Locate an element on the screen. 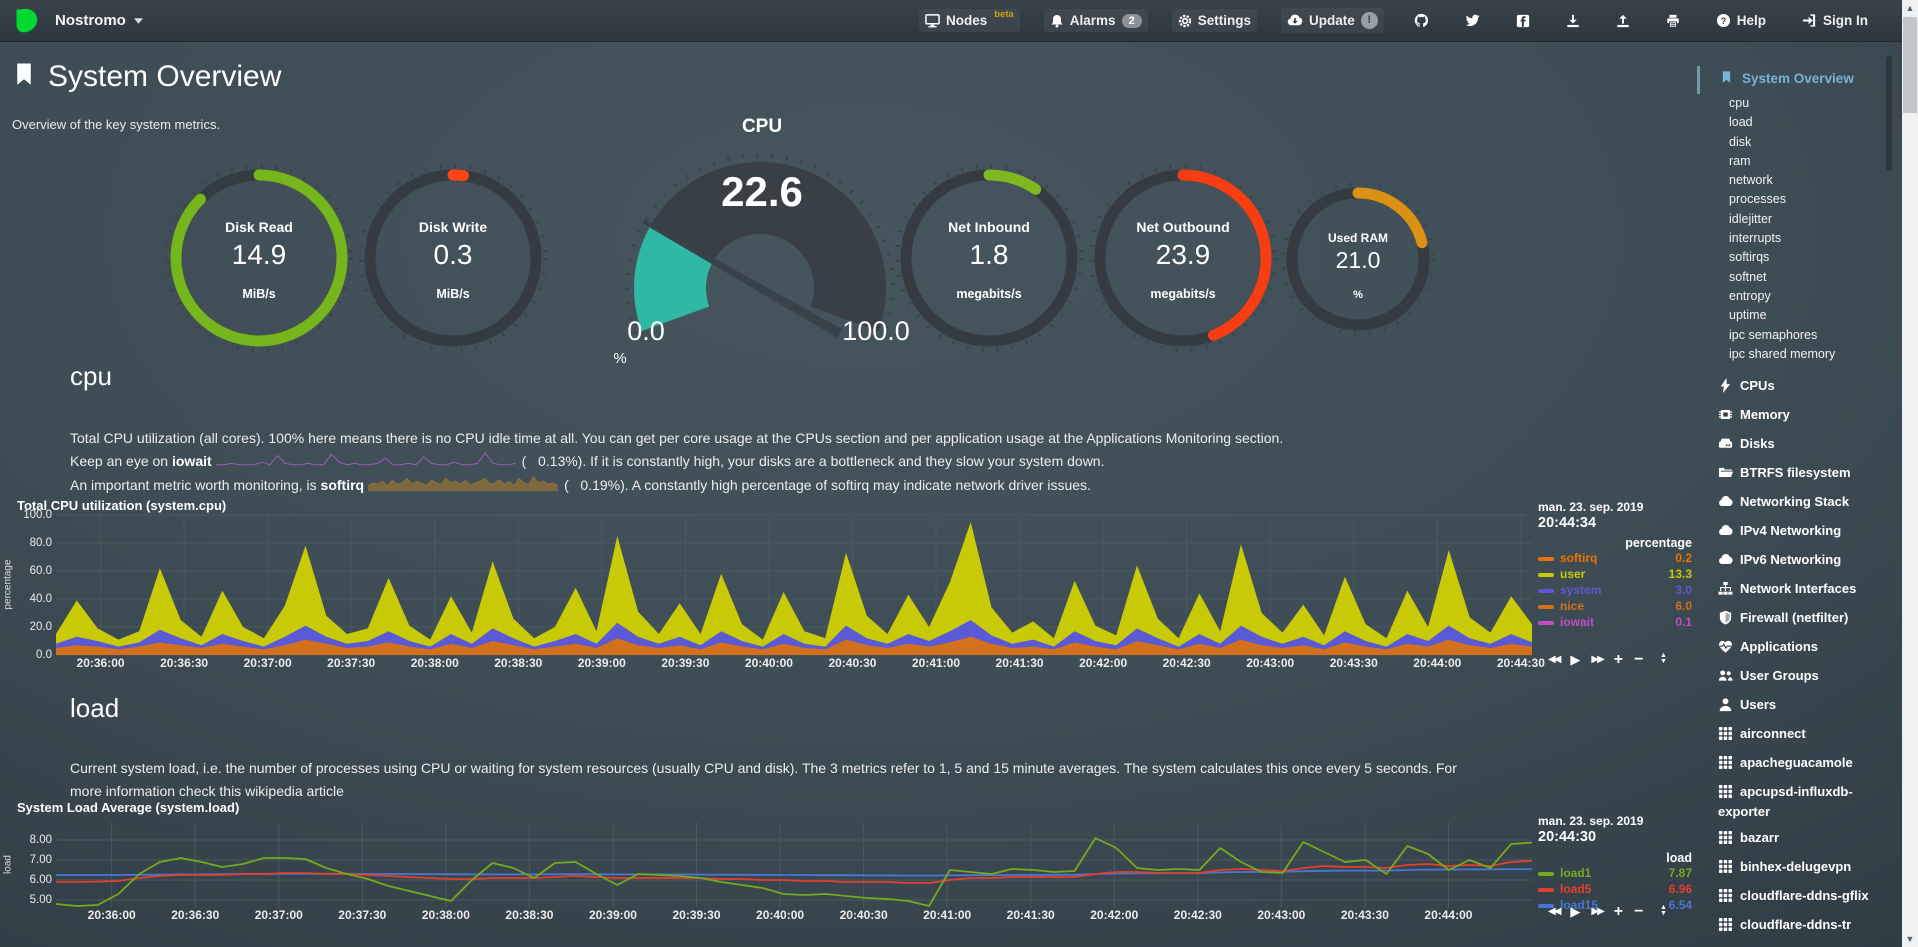  load-chart-xtick: 20:38:30 is located at coordinates (529, 915).